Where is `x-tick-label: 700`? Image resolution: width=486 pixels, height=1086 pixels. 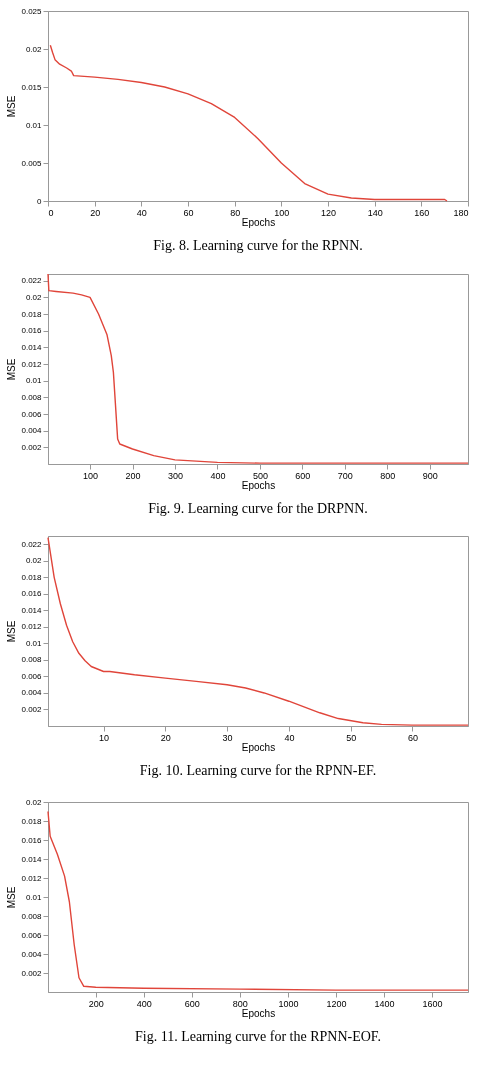 x-tick-label: 700 is located at coordinates (345, 475).